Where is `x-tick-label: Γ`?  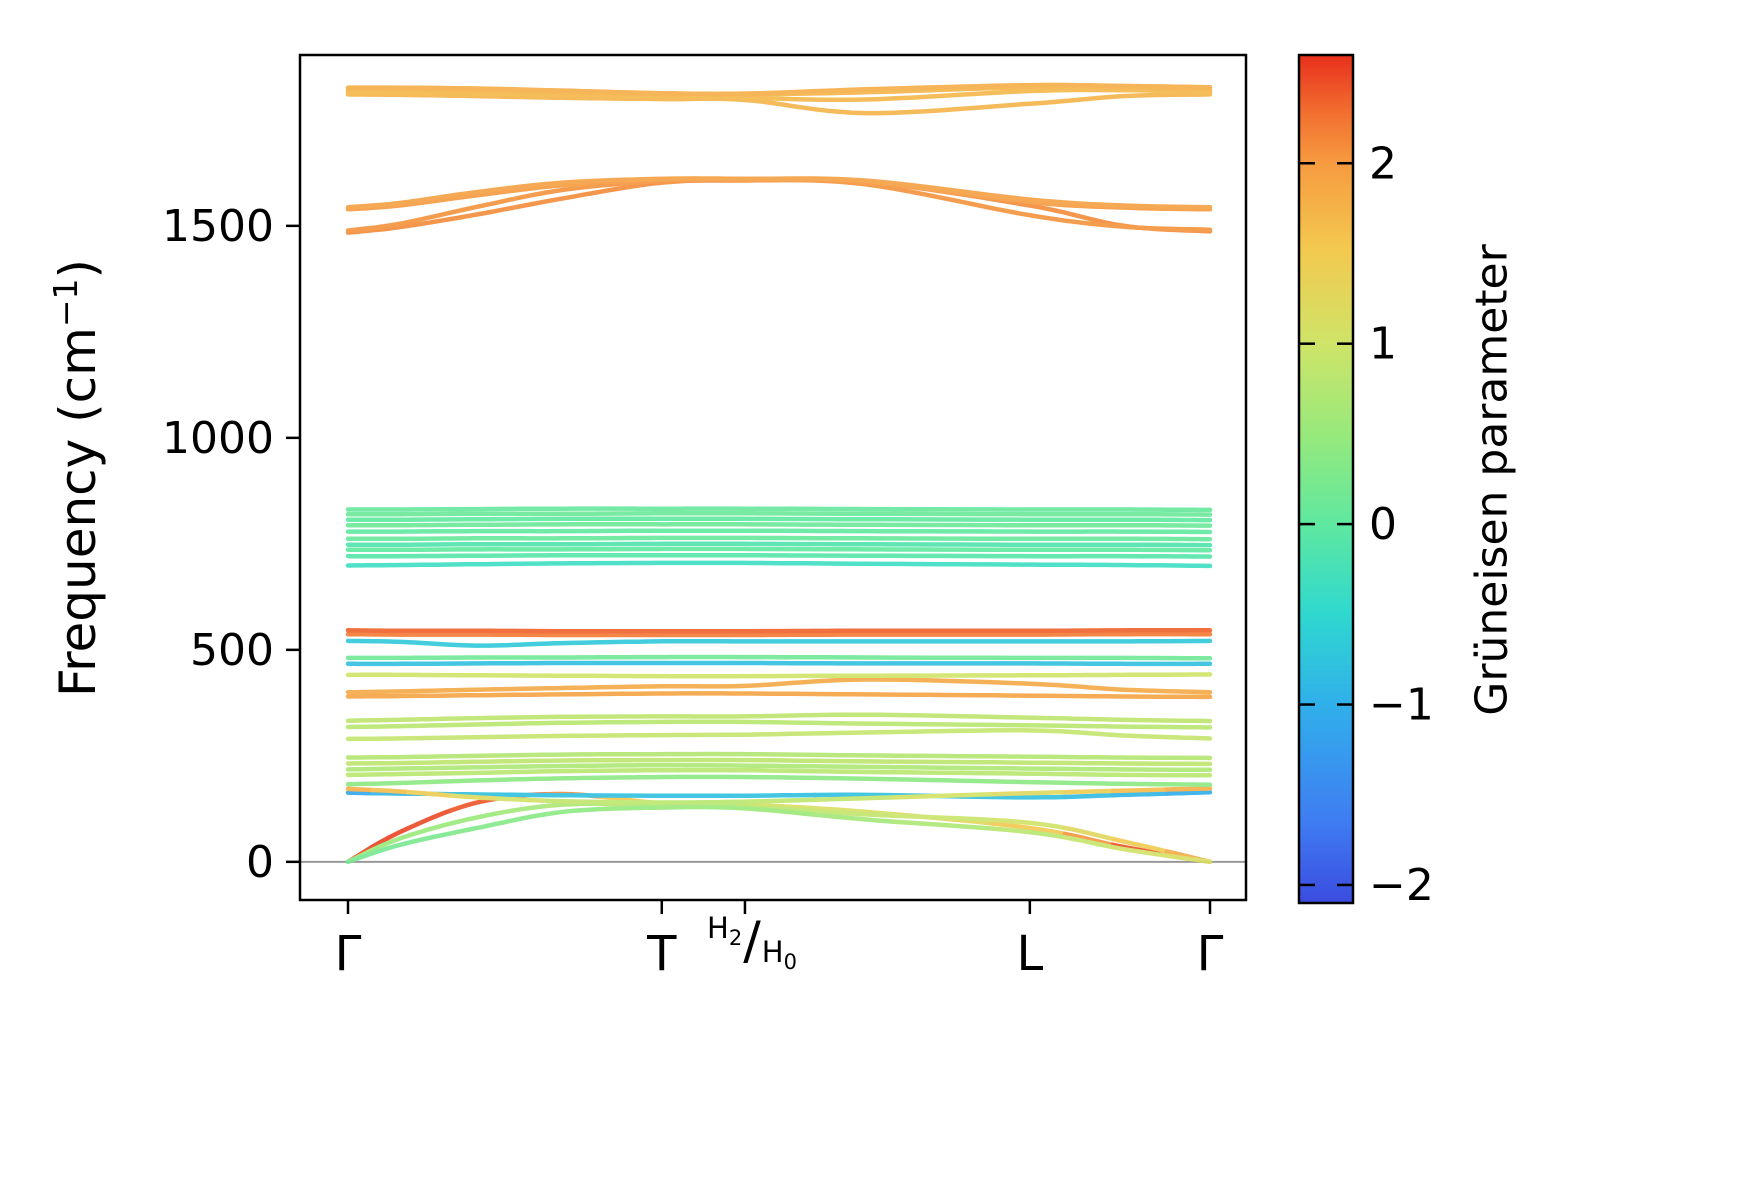
x-tick-label: Γ is located at coordinates (1210, 954).